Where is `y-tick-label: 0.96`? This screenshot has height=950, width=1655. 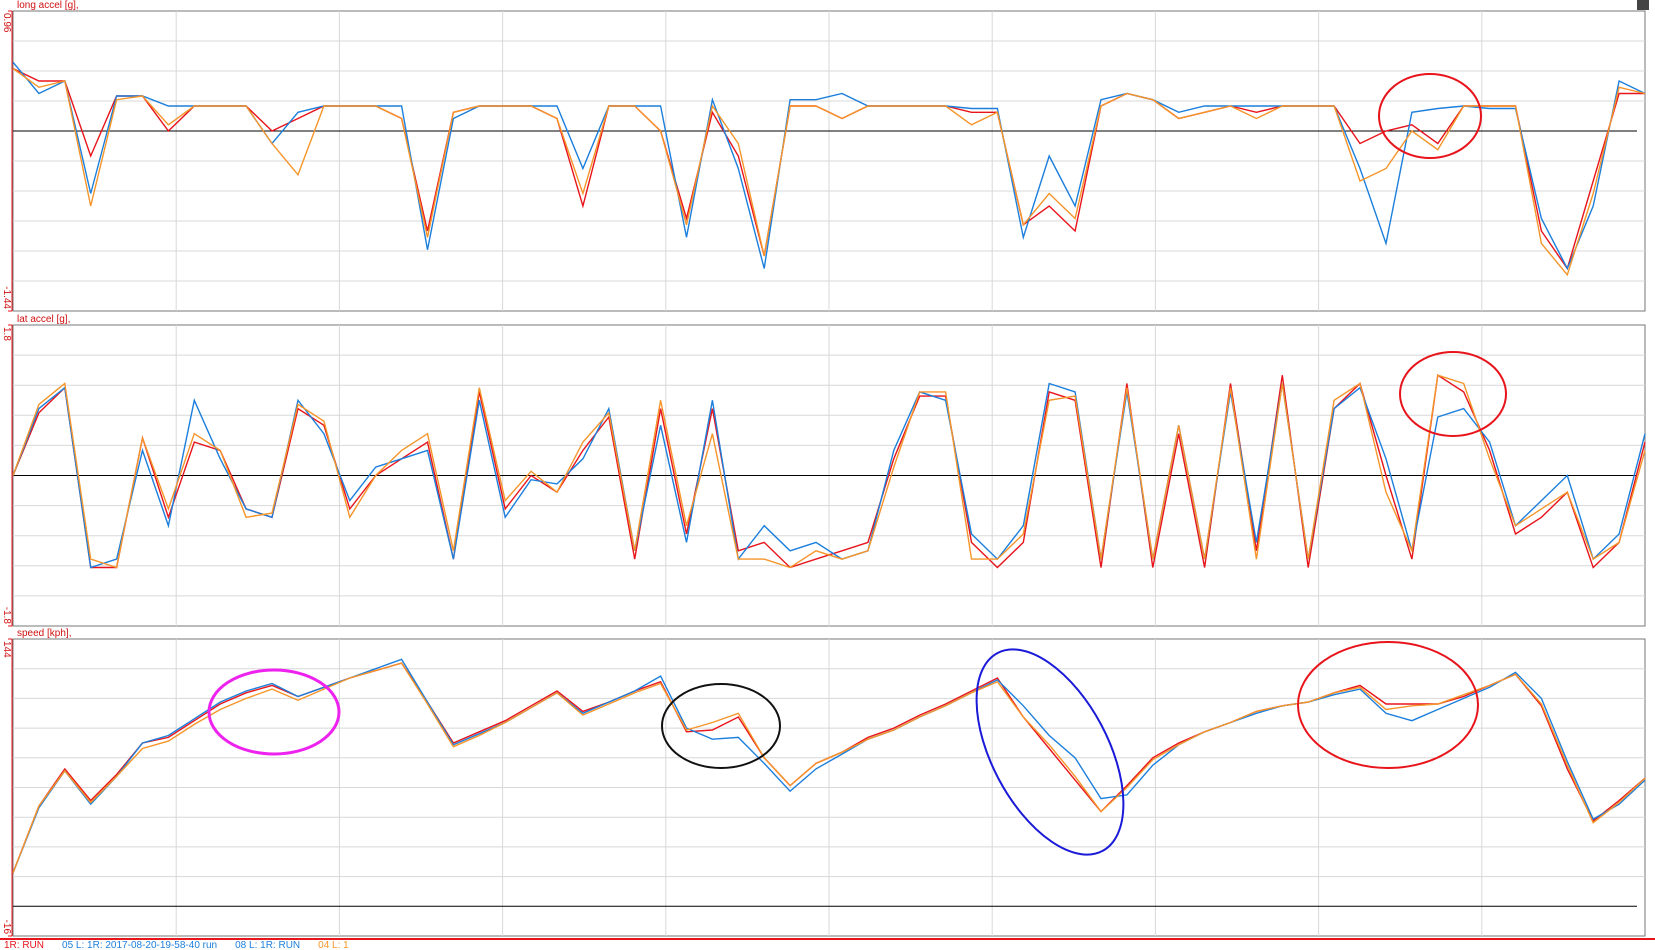
y-tick-label: 0.96 is located at coordinates (6, 23).